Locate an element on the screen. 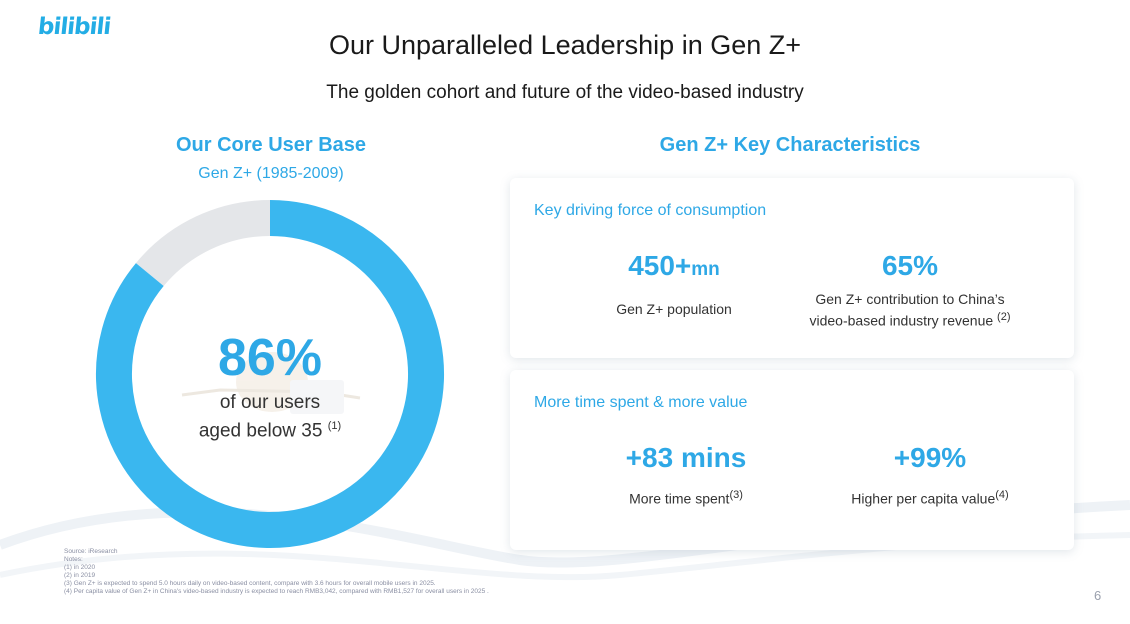 The width and height of the screenshot is (1130, 624). revenue-label-line1: Gen Z+ contribution to China’s is located at coordinates (910, 299).